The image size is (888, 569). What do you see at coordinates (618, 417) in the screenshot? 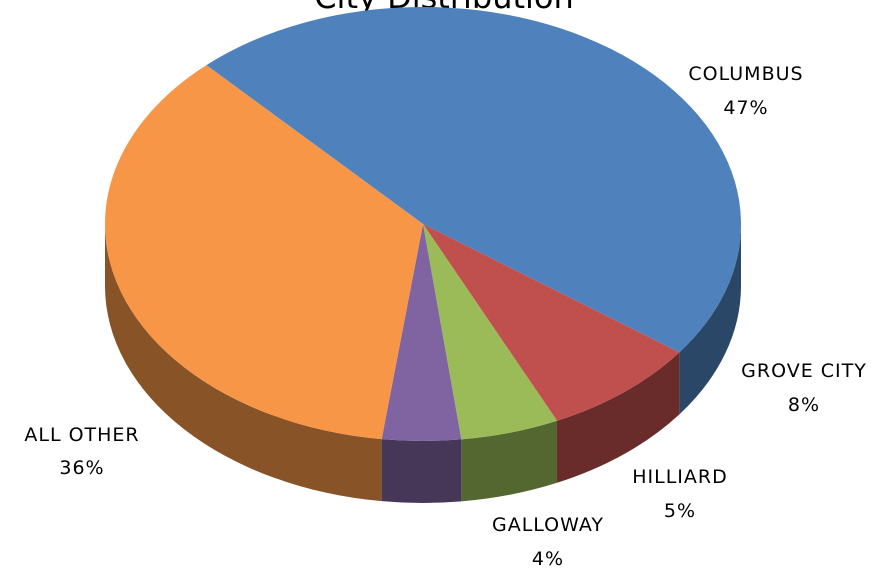
I see `slice-side-grove-city` at bounding box center [618, 417].